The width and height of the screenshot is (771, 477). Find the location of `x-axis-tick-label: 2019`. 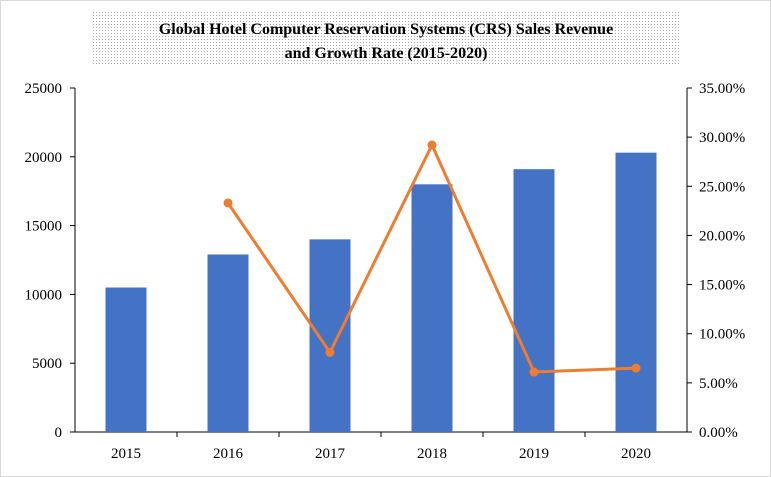

x-axis-tick-label: 2019 is located at coordinates (534, 454).